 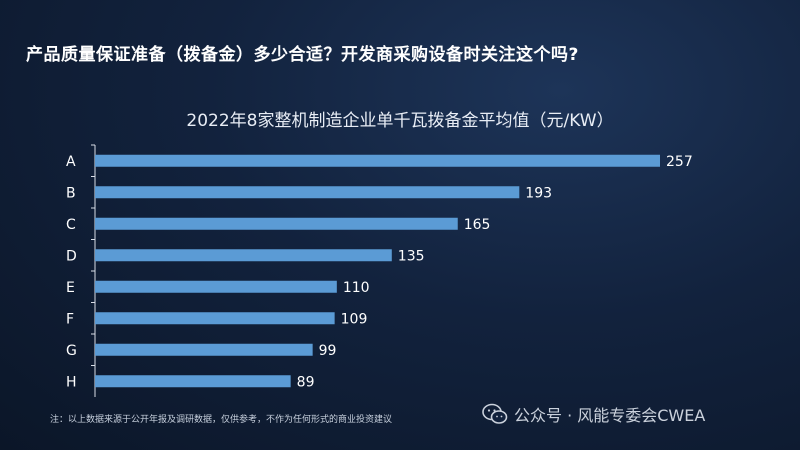 What do you see at coordinates (477, 225) in the screenshot?
I see `data-label: 165` at bounding box center [477, 225].